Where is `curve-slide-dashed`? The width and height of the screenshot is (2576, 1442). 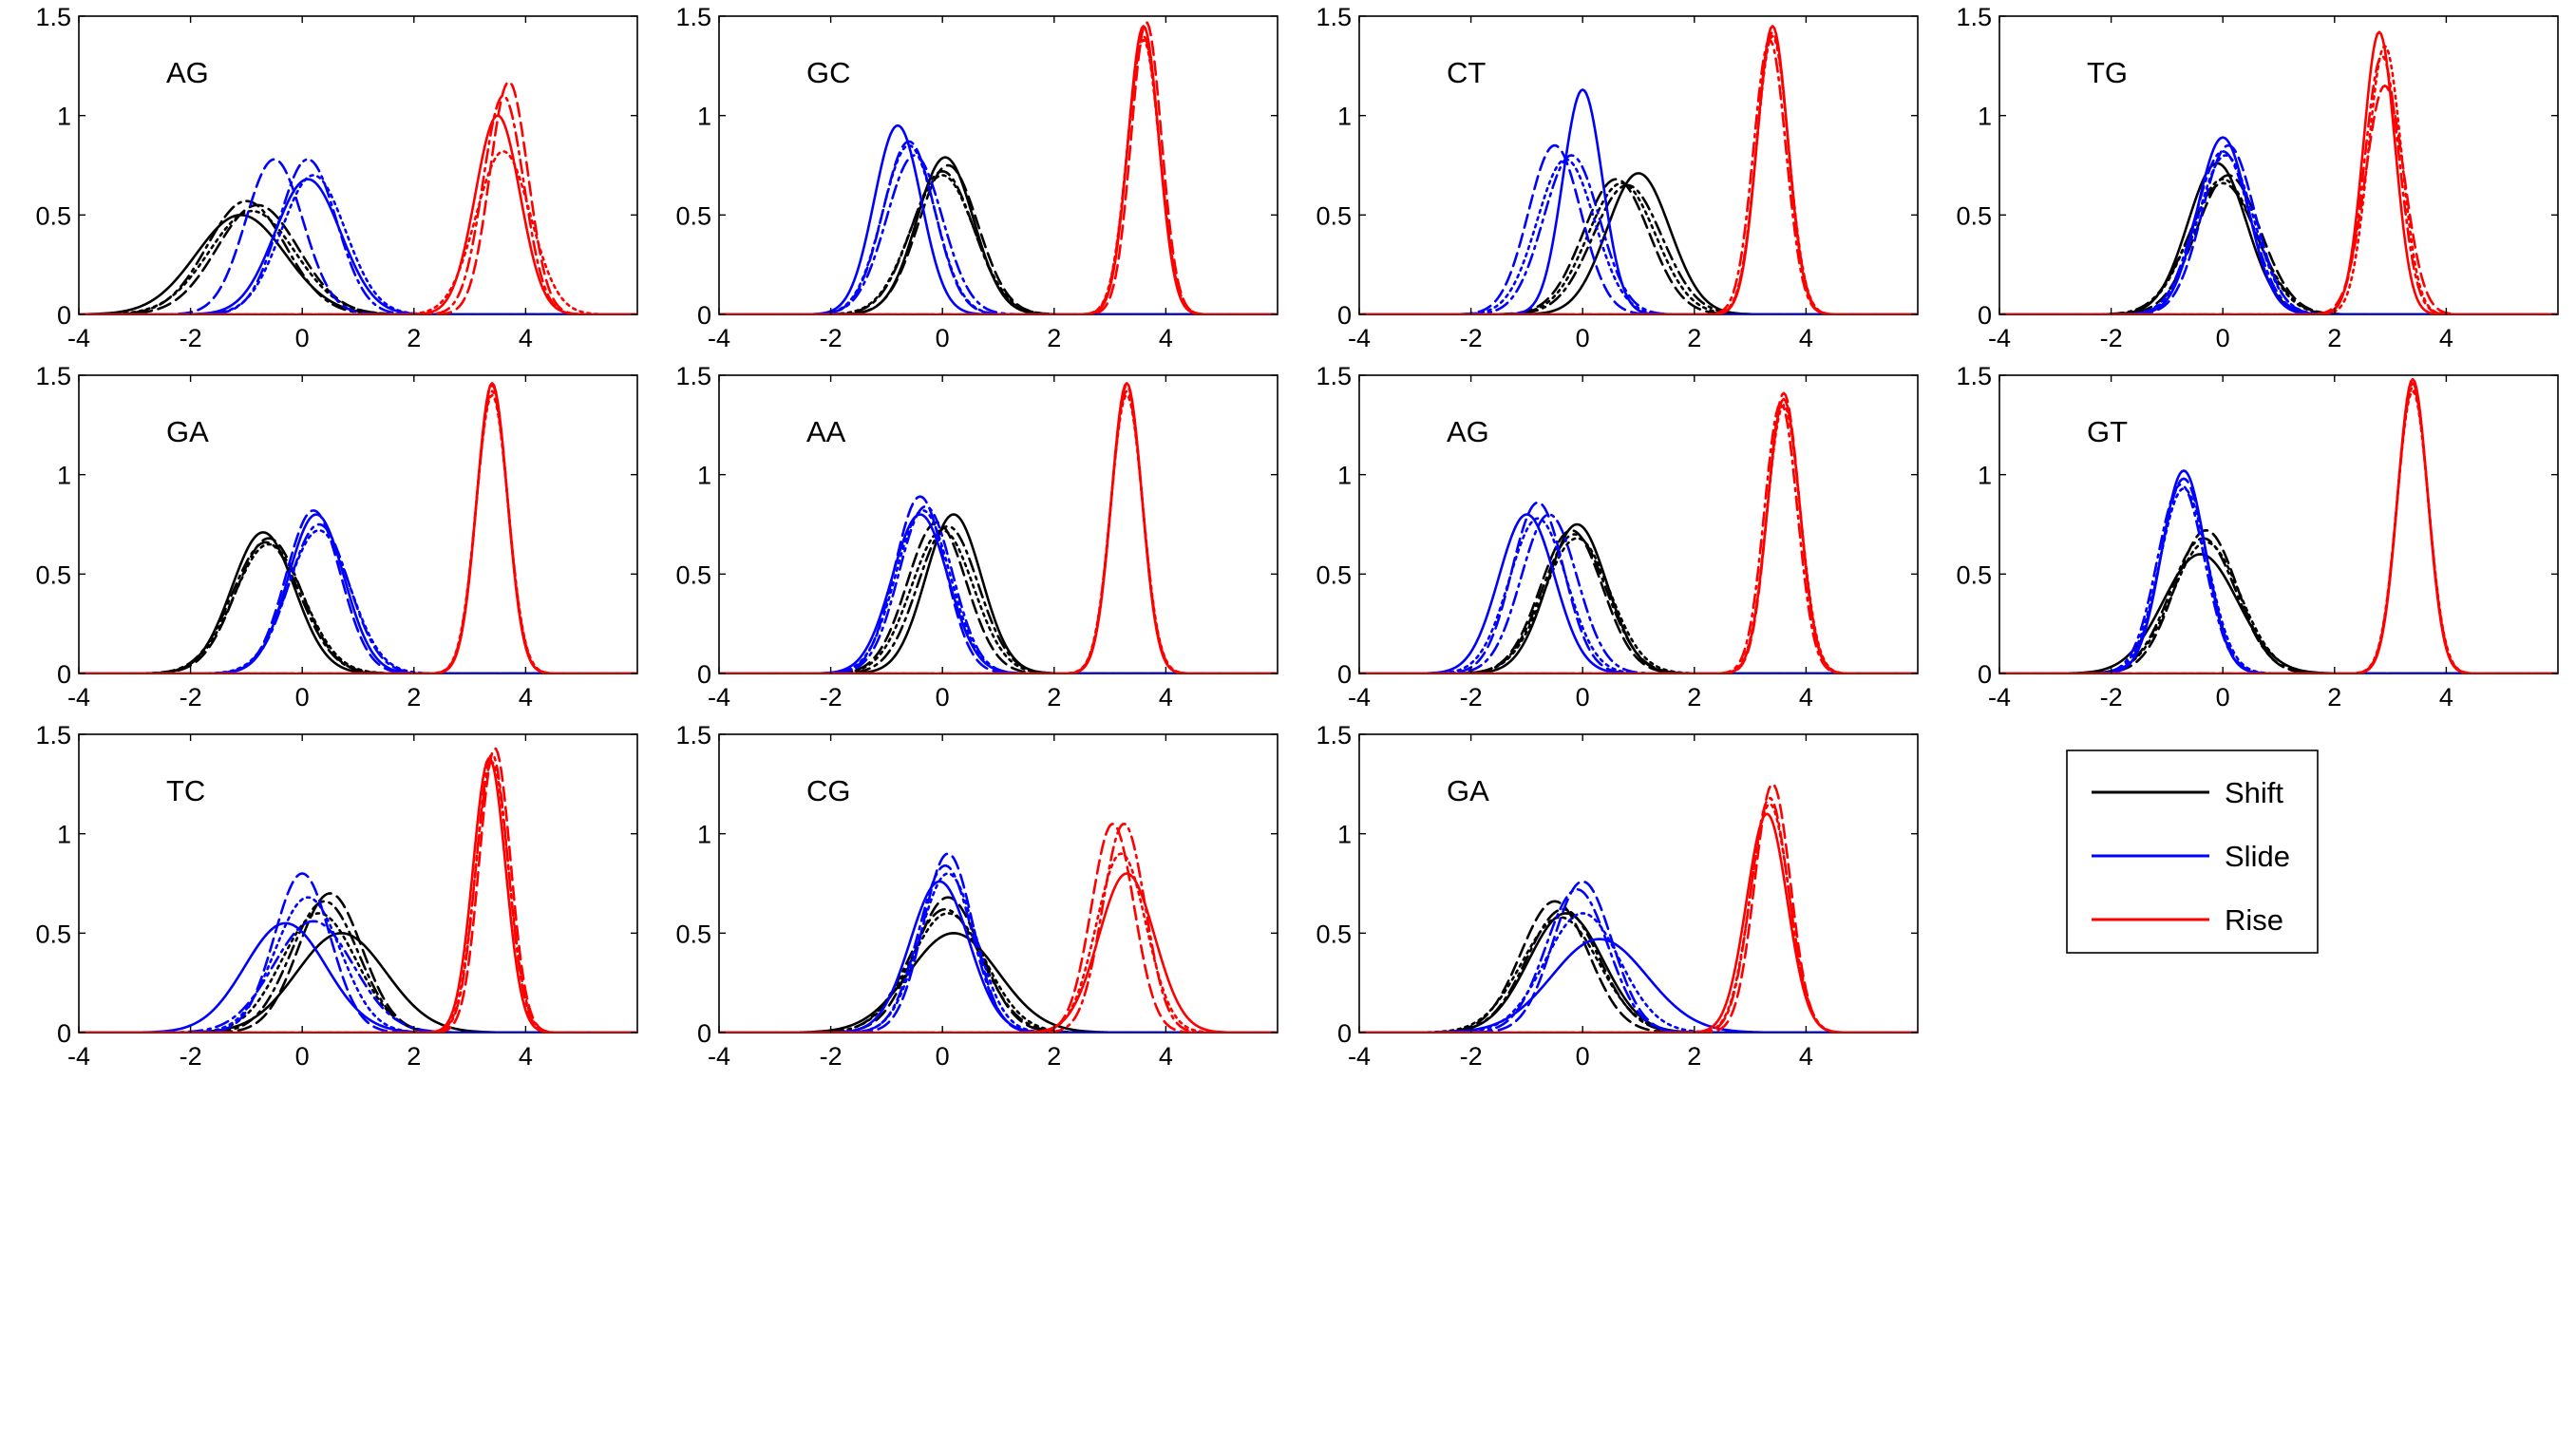
curve-slide-dashed is located at coordinates (999, 942).